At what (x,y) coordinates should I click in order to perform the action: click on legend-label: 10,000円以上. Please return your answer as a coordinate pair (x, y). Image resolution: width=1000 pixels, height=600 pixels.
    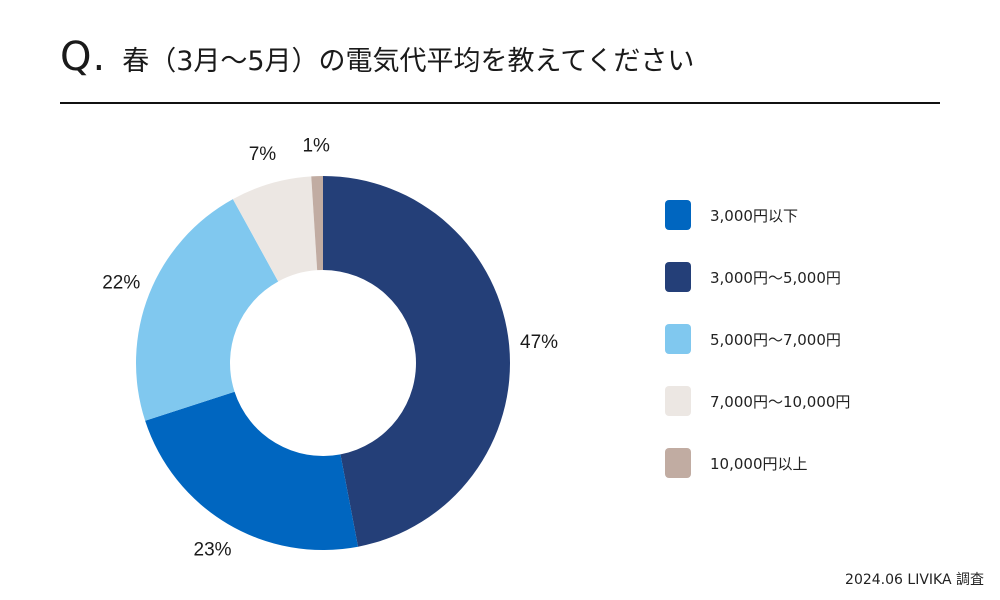
    Looking at the image, I should click on (759, 463).